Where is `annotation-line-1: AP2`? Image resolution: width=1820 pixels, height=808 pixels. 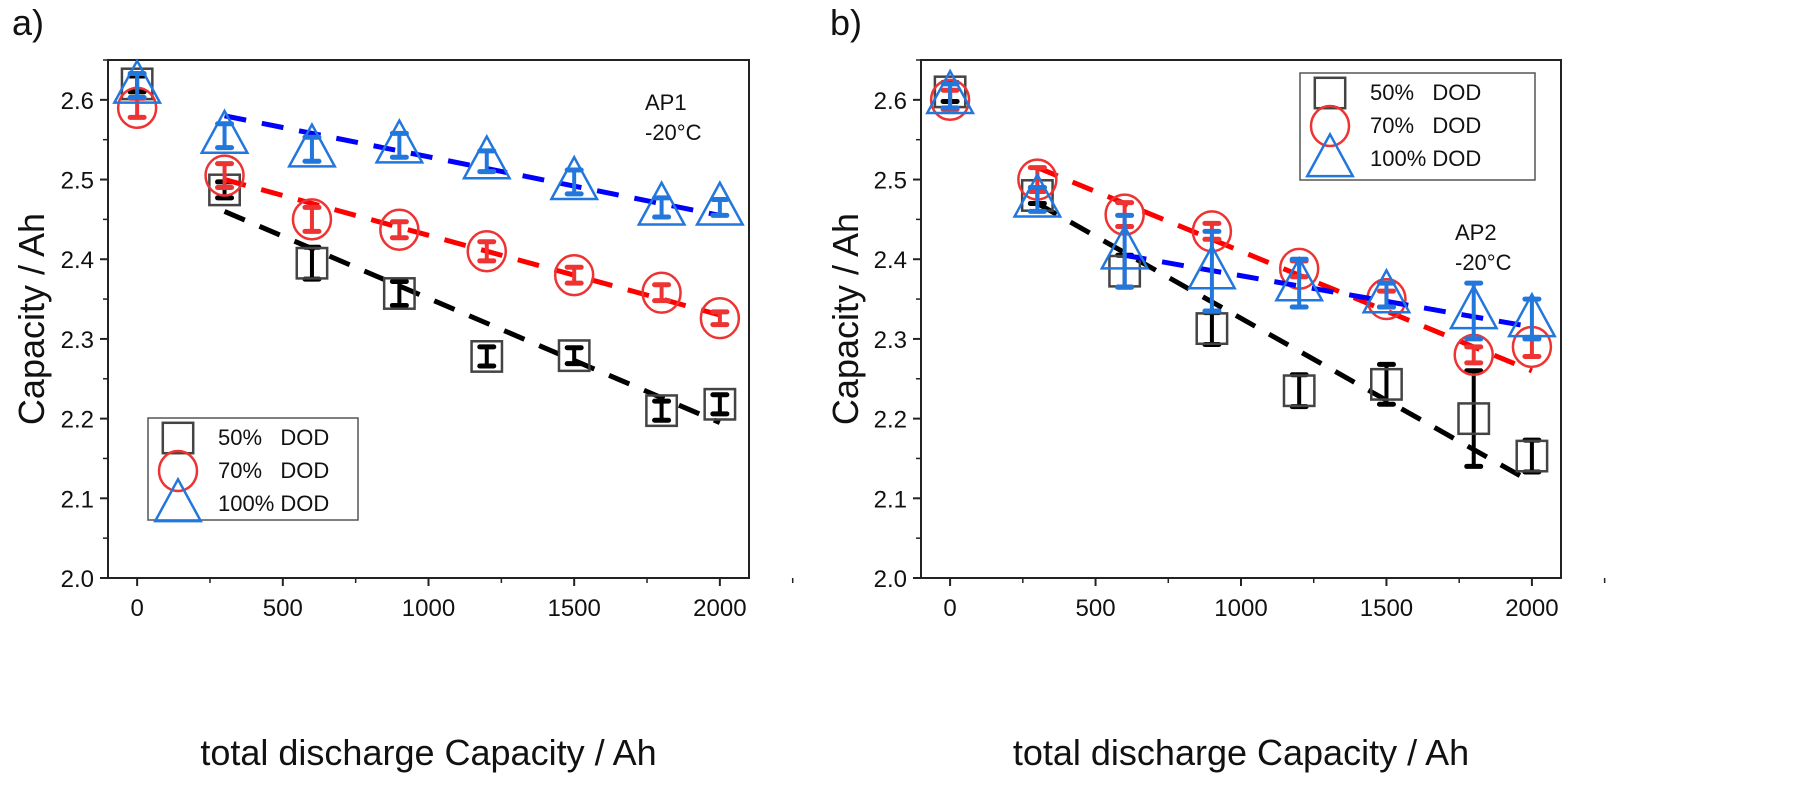 annotation-line-1: AP2 is located at coordinates (1476, 232).